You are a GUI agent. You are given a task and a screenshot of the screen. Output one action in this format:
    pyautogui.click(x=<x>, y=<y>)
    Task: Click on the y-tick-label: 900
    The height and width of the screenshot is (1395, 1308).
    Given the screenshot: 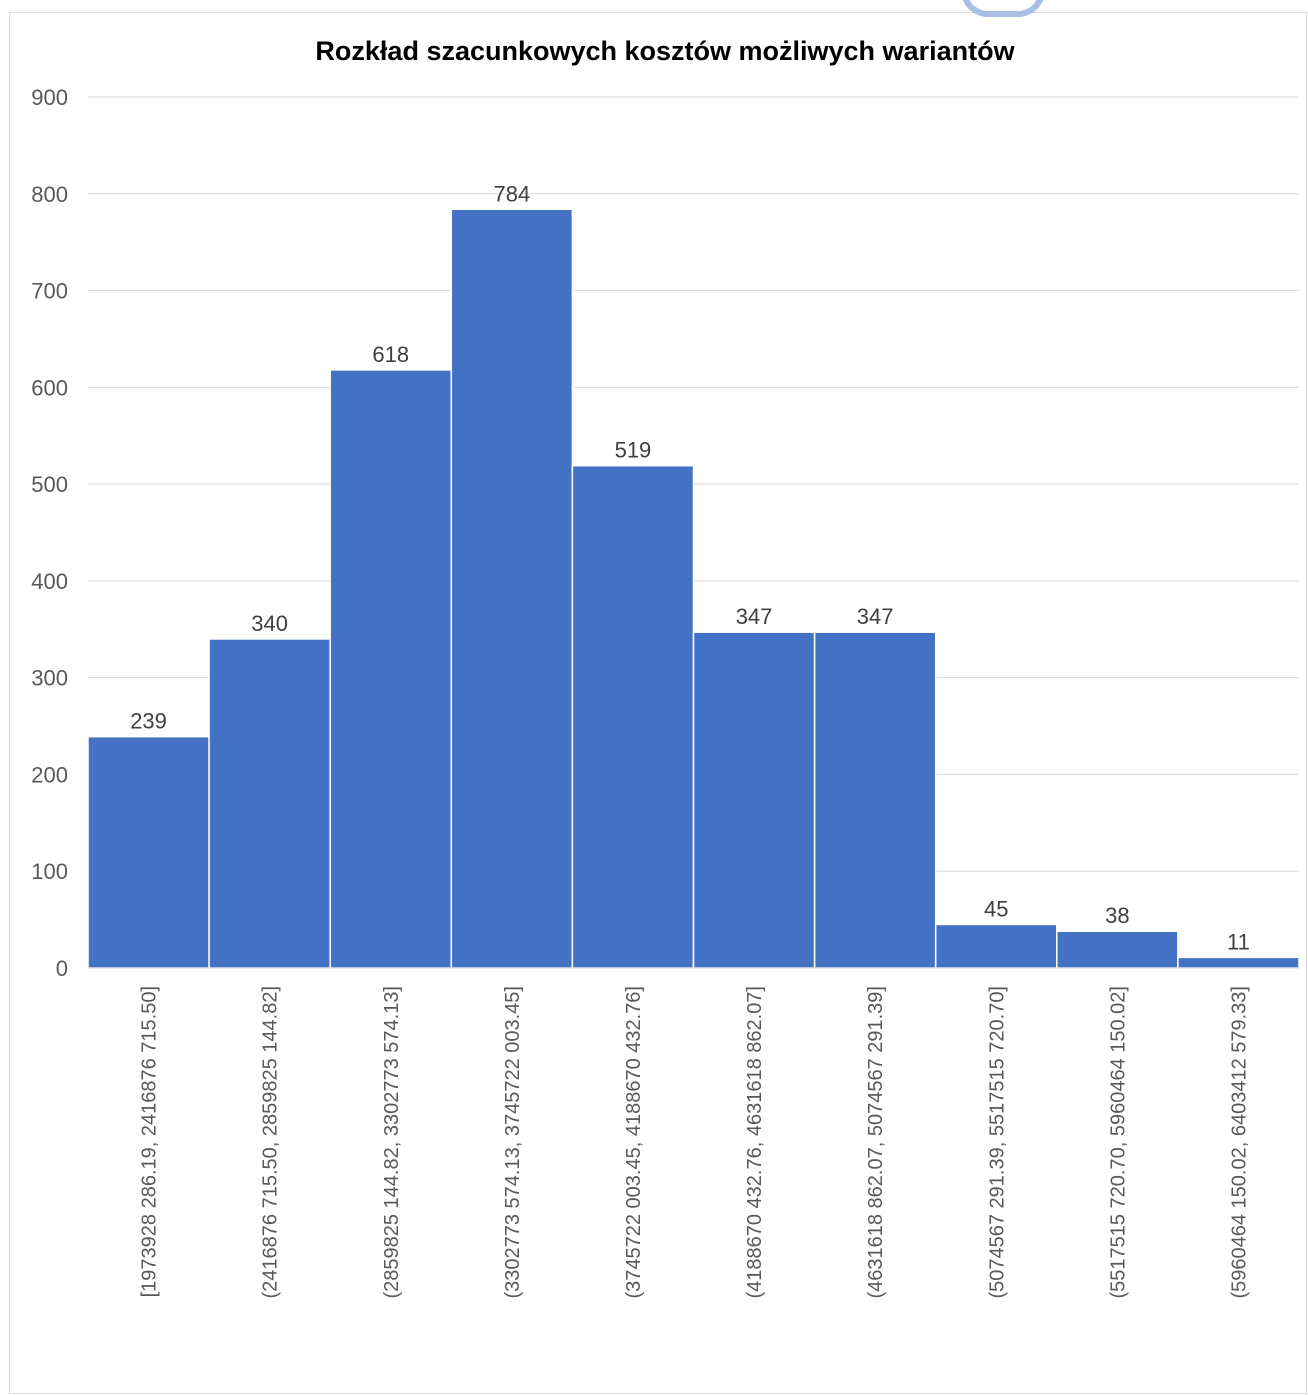 What is the action you would take?
    pyautogui.click(x=49, y=97)
    